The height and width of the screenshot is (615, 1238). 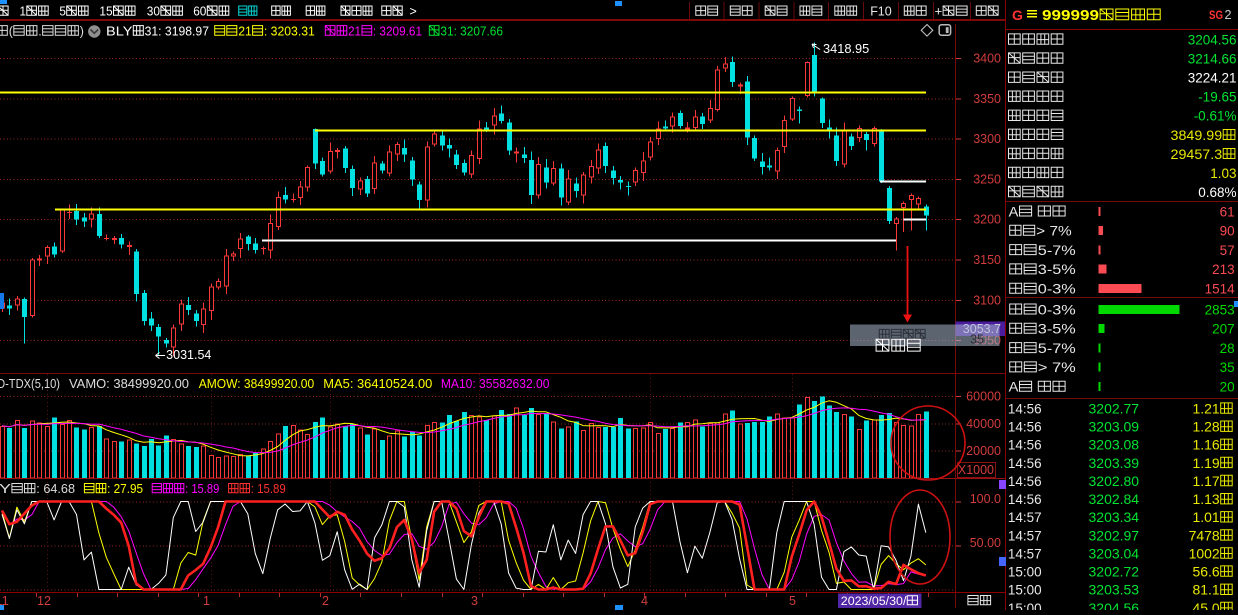 I want to click on svg-text: 1002, so click(x=1204, y=553).